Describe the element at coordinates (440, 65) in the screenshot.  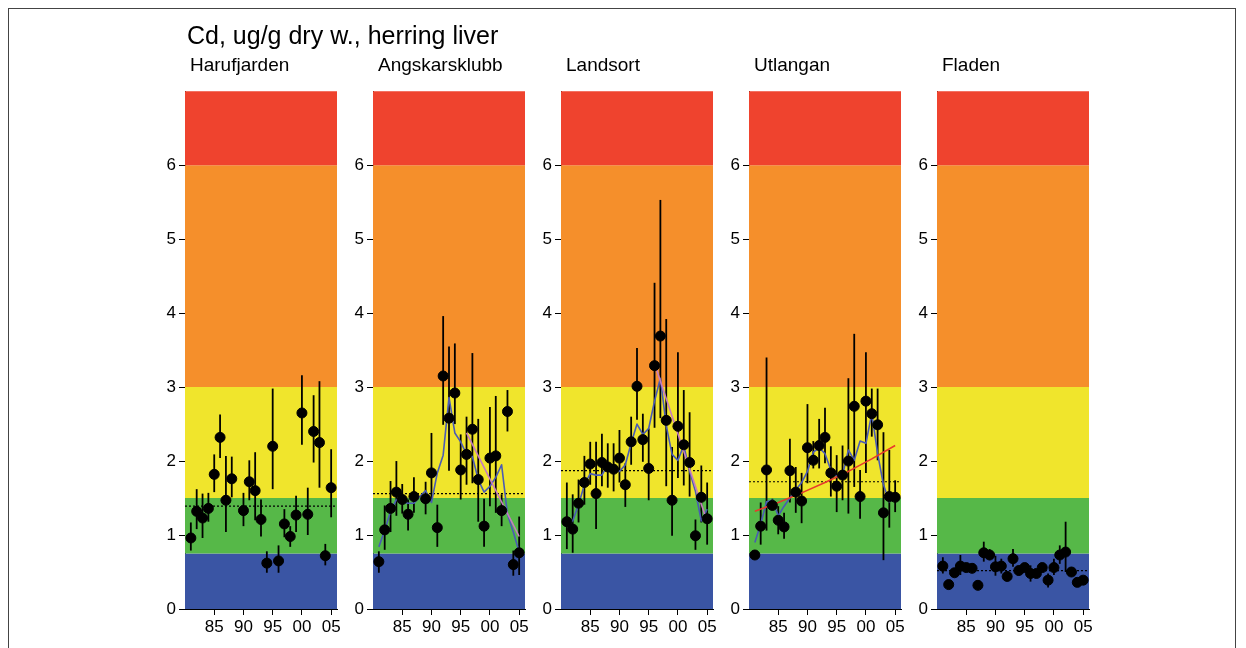
I see `chart-title: Angskarsklubb` at that location.